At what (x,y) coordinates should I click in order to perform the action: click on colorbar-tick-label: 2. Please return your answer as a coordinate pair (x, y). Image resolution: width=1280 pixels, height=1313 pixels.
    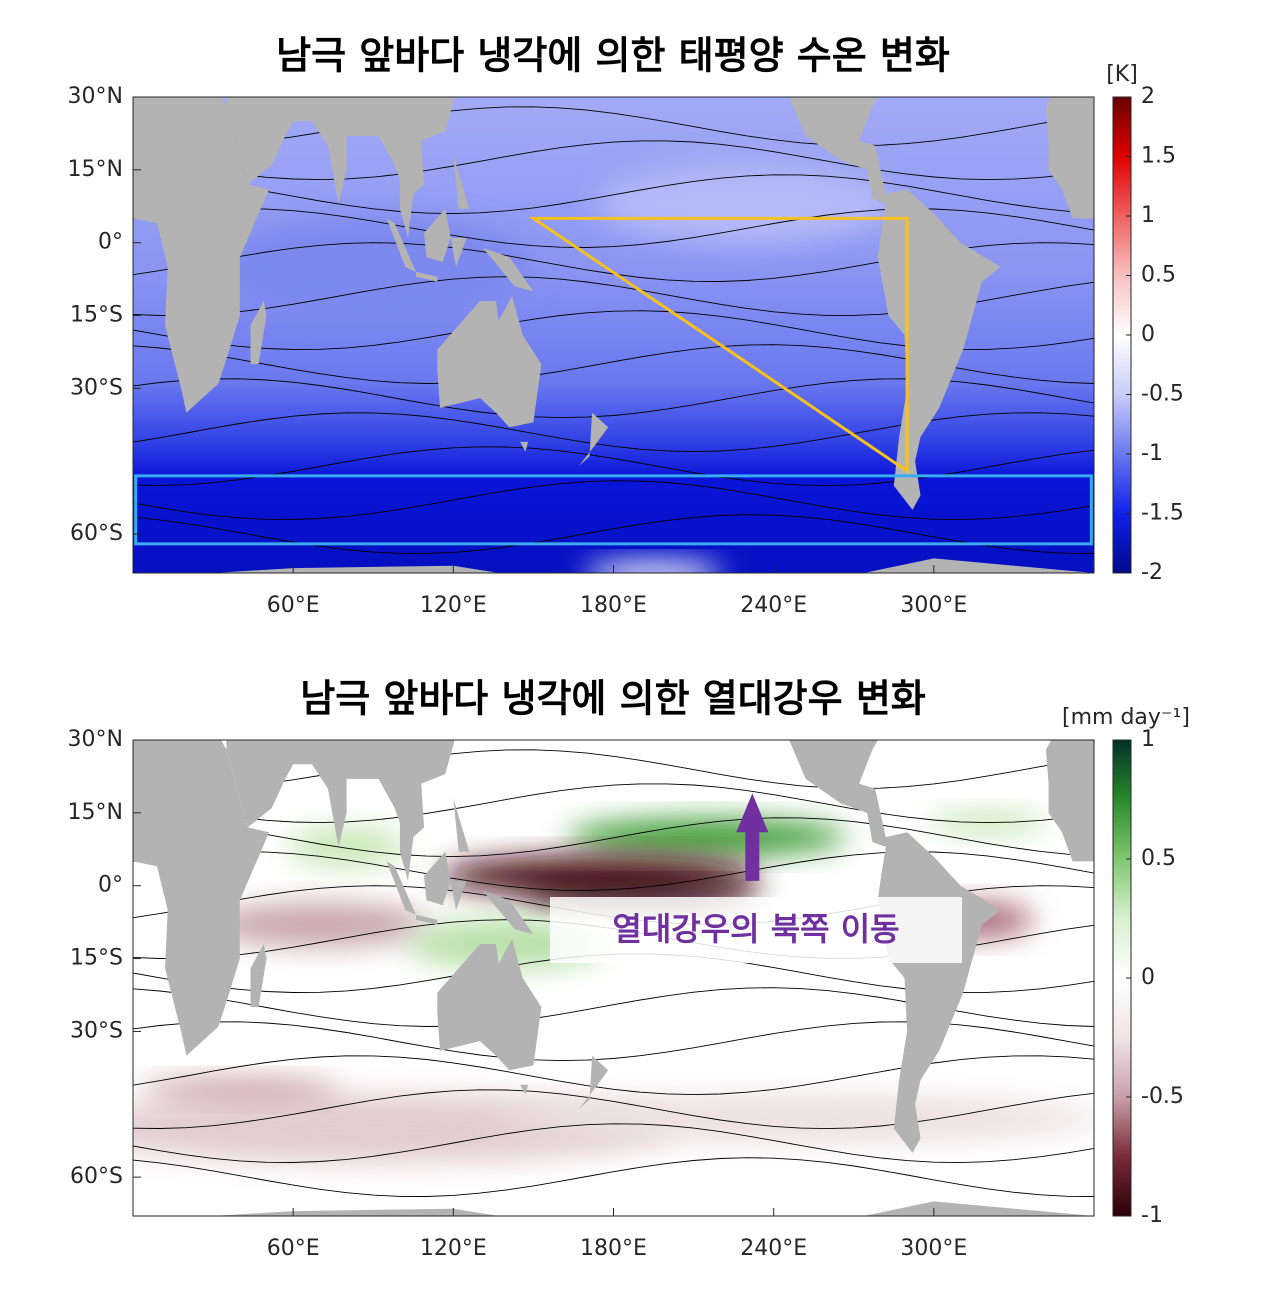
    Looking at the image, I should click on (1148, 96).